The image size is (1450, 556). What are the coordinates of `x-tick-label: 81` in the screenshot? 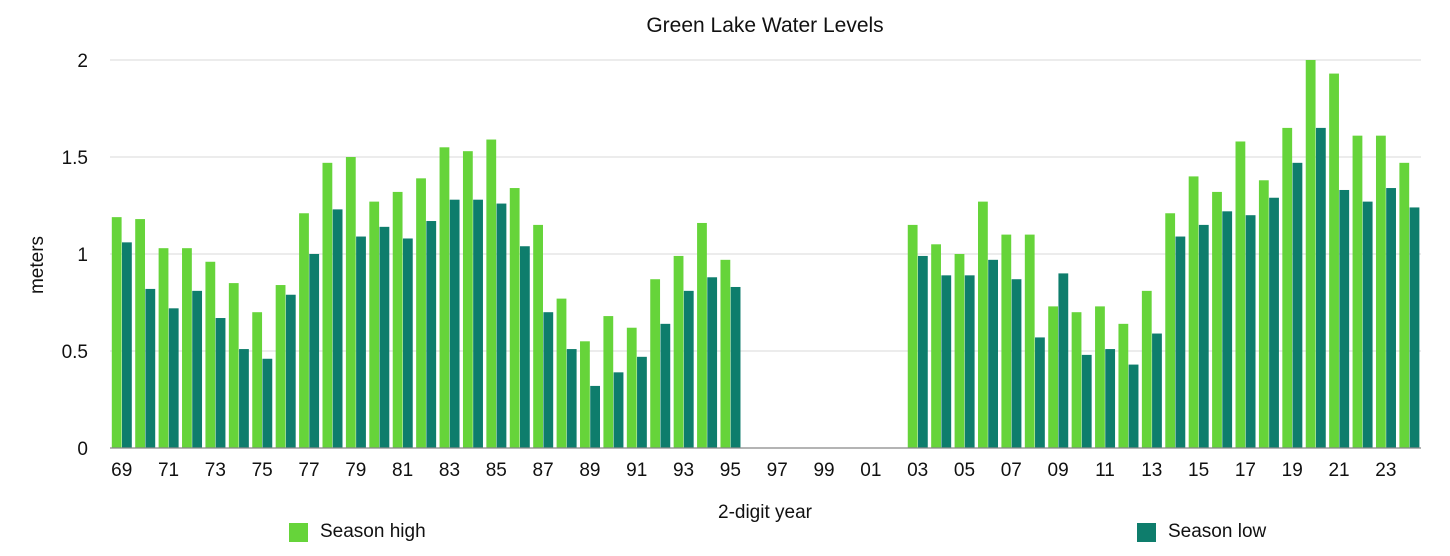 It's located at (402, 470).